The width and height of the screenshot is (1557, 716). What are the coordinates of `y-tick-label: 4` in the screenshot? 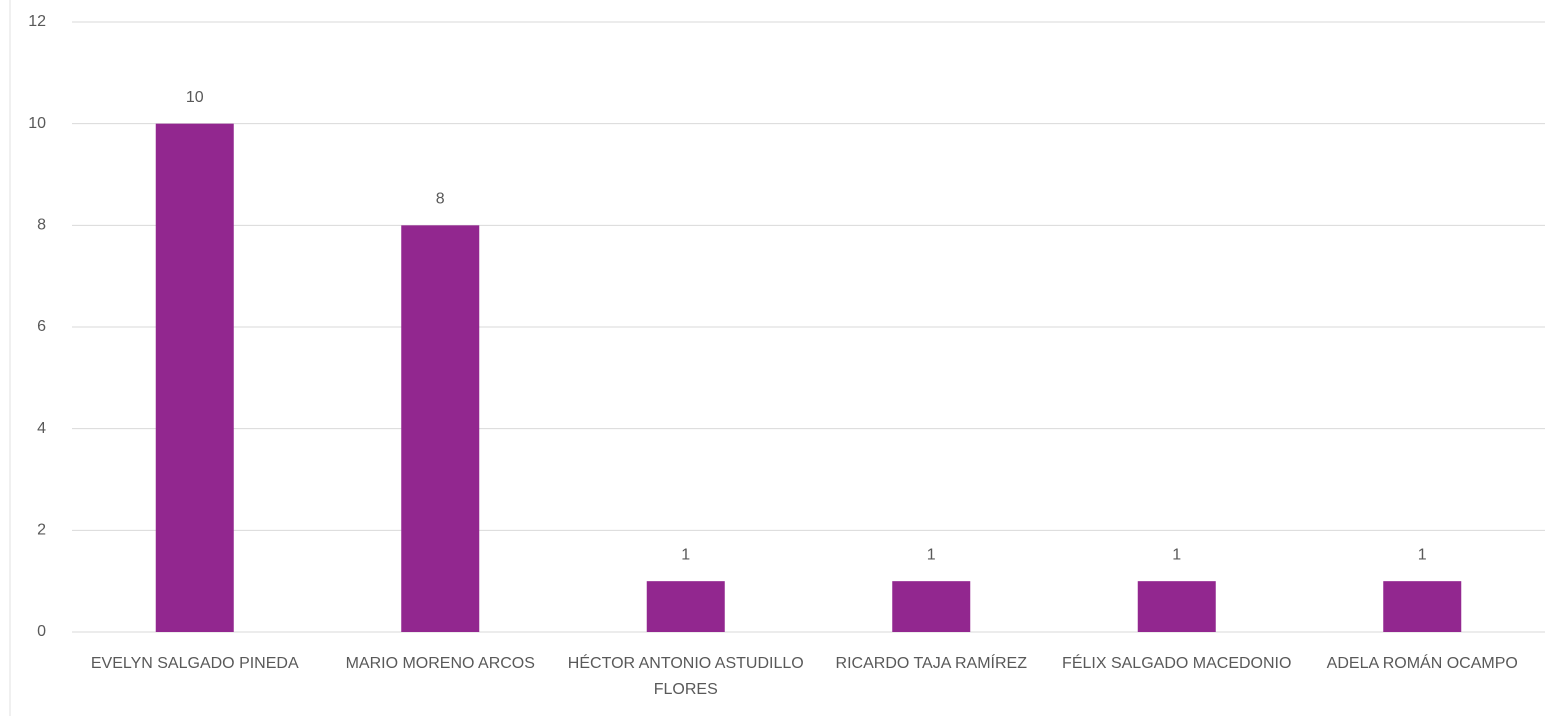 It's located at (41, 428).